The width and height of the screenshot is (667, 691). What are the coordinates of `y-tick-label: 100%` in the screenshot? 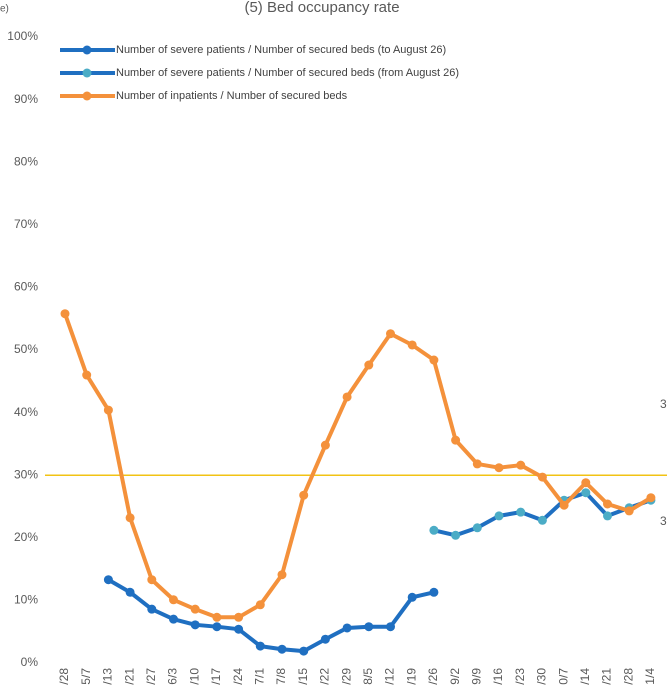 It's located at (22, 36).